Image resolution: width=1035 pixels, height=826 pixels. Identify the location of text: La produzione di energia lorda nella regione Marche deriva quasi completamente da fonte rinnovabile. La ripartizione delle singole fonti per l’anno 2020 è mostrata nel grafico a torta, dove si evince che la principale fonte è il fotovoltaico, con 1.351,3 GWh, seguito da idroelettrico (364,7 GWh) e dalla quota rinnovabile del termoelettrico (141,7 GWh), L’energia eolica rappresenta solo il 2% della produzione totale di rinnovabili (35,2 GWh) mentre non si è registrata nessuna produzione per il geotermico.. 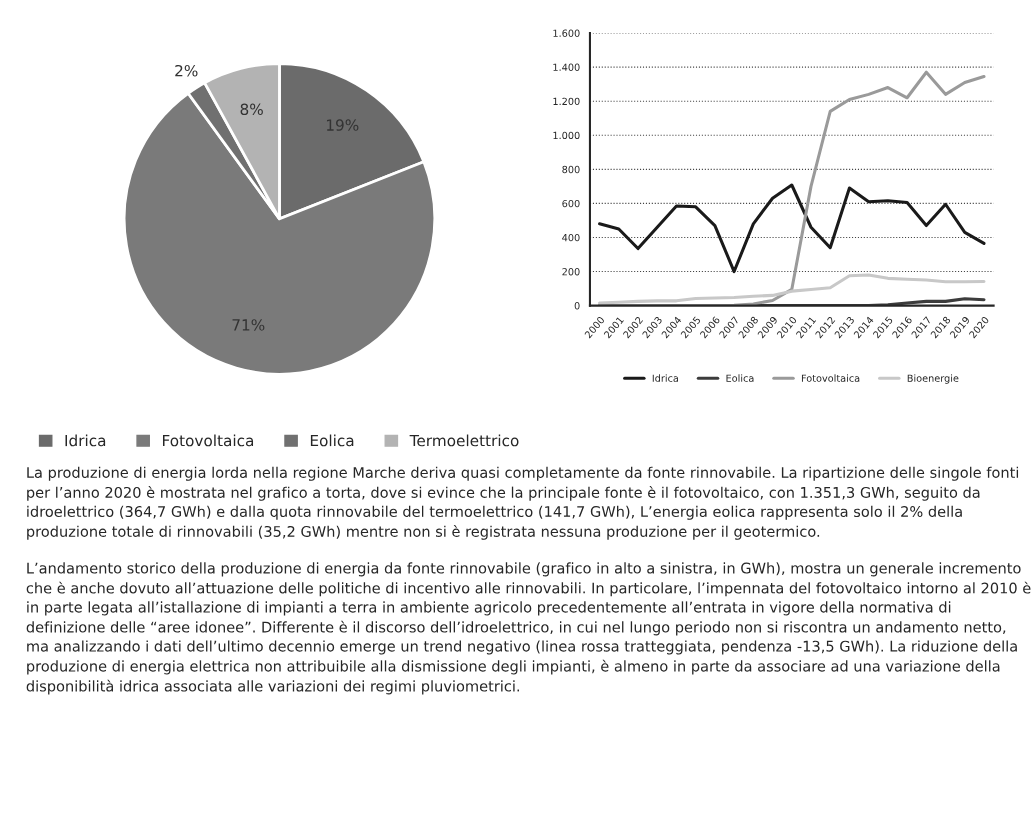
(523, 503).